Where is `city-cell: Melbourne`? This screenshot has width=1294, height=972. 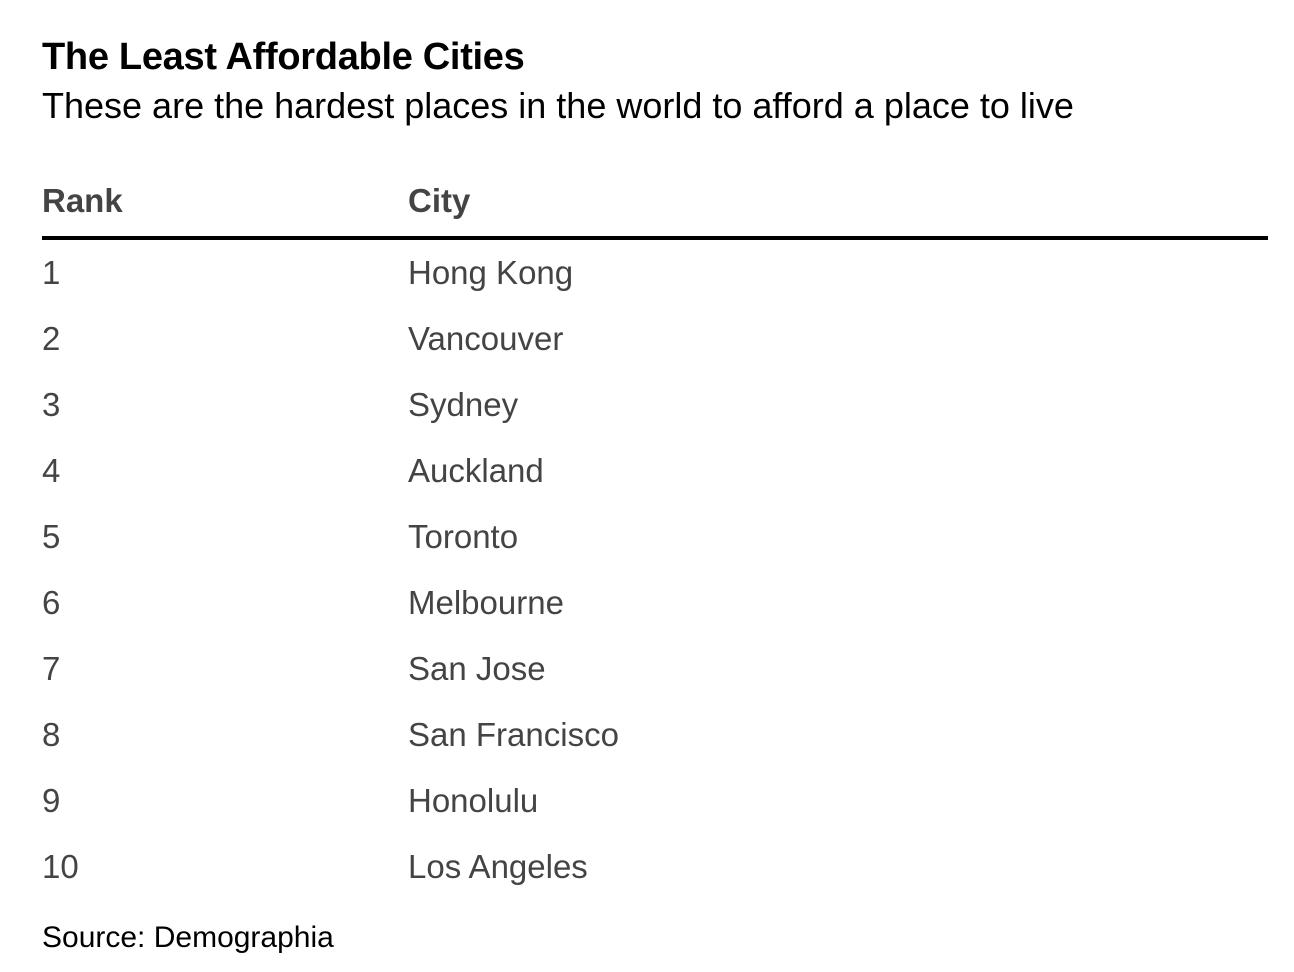
city-cell: Melbourne is located at coordinates (486, 602).